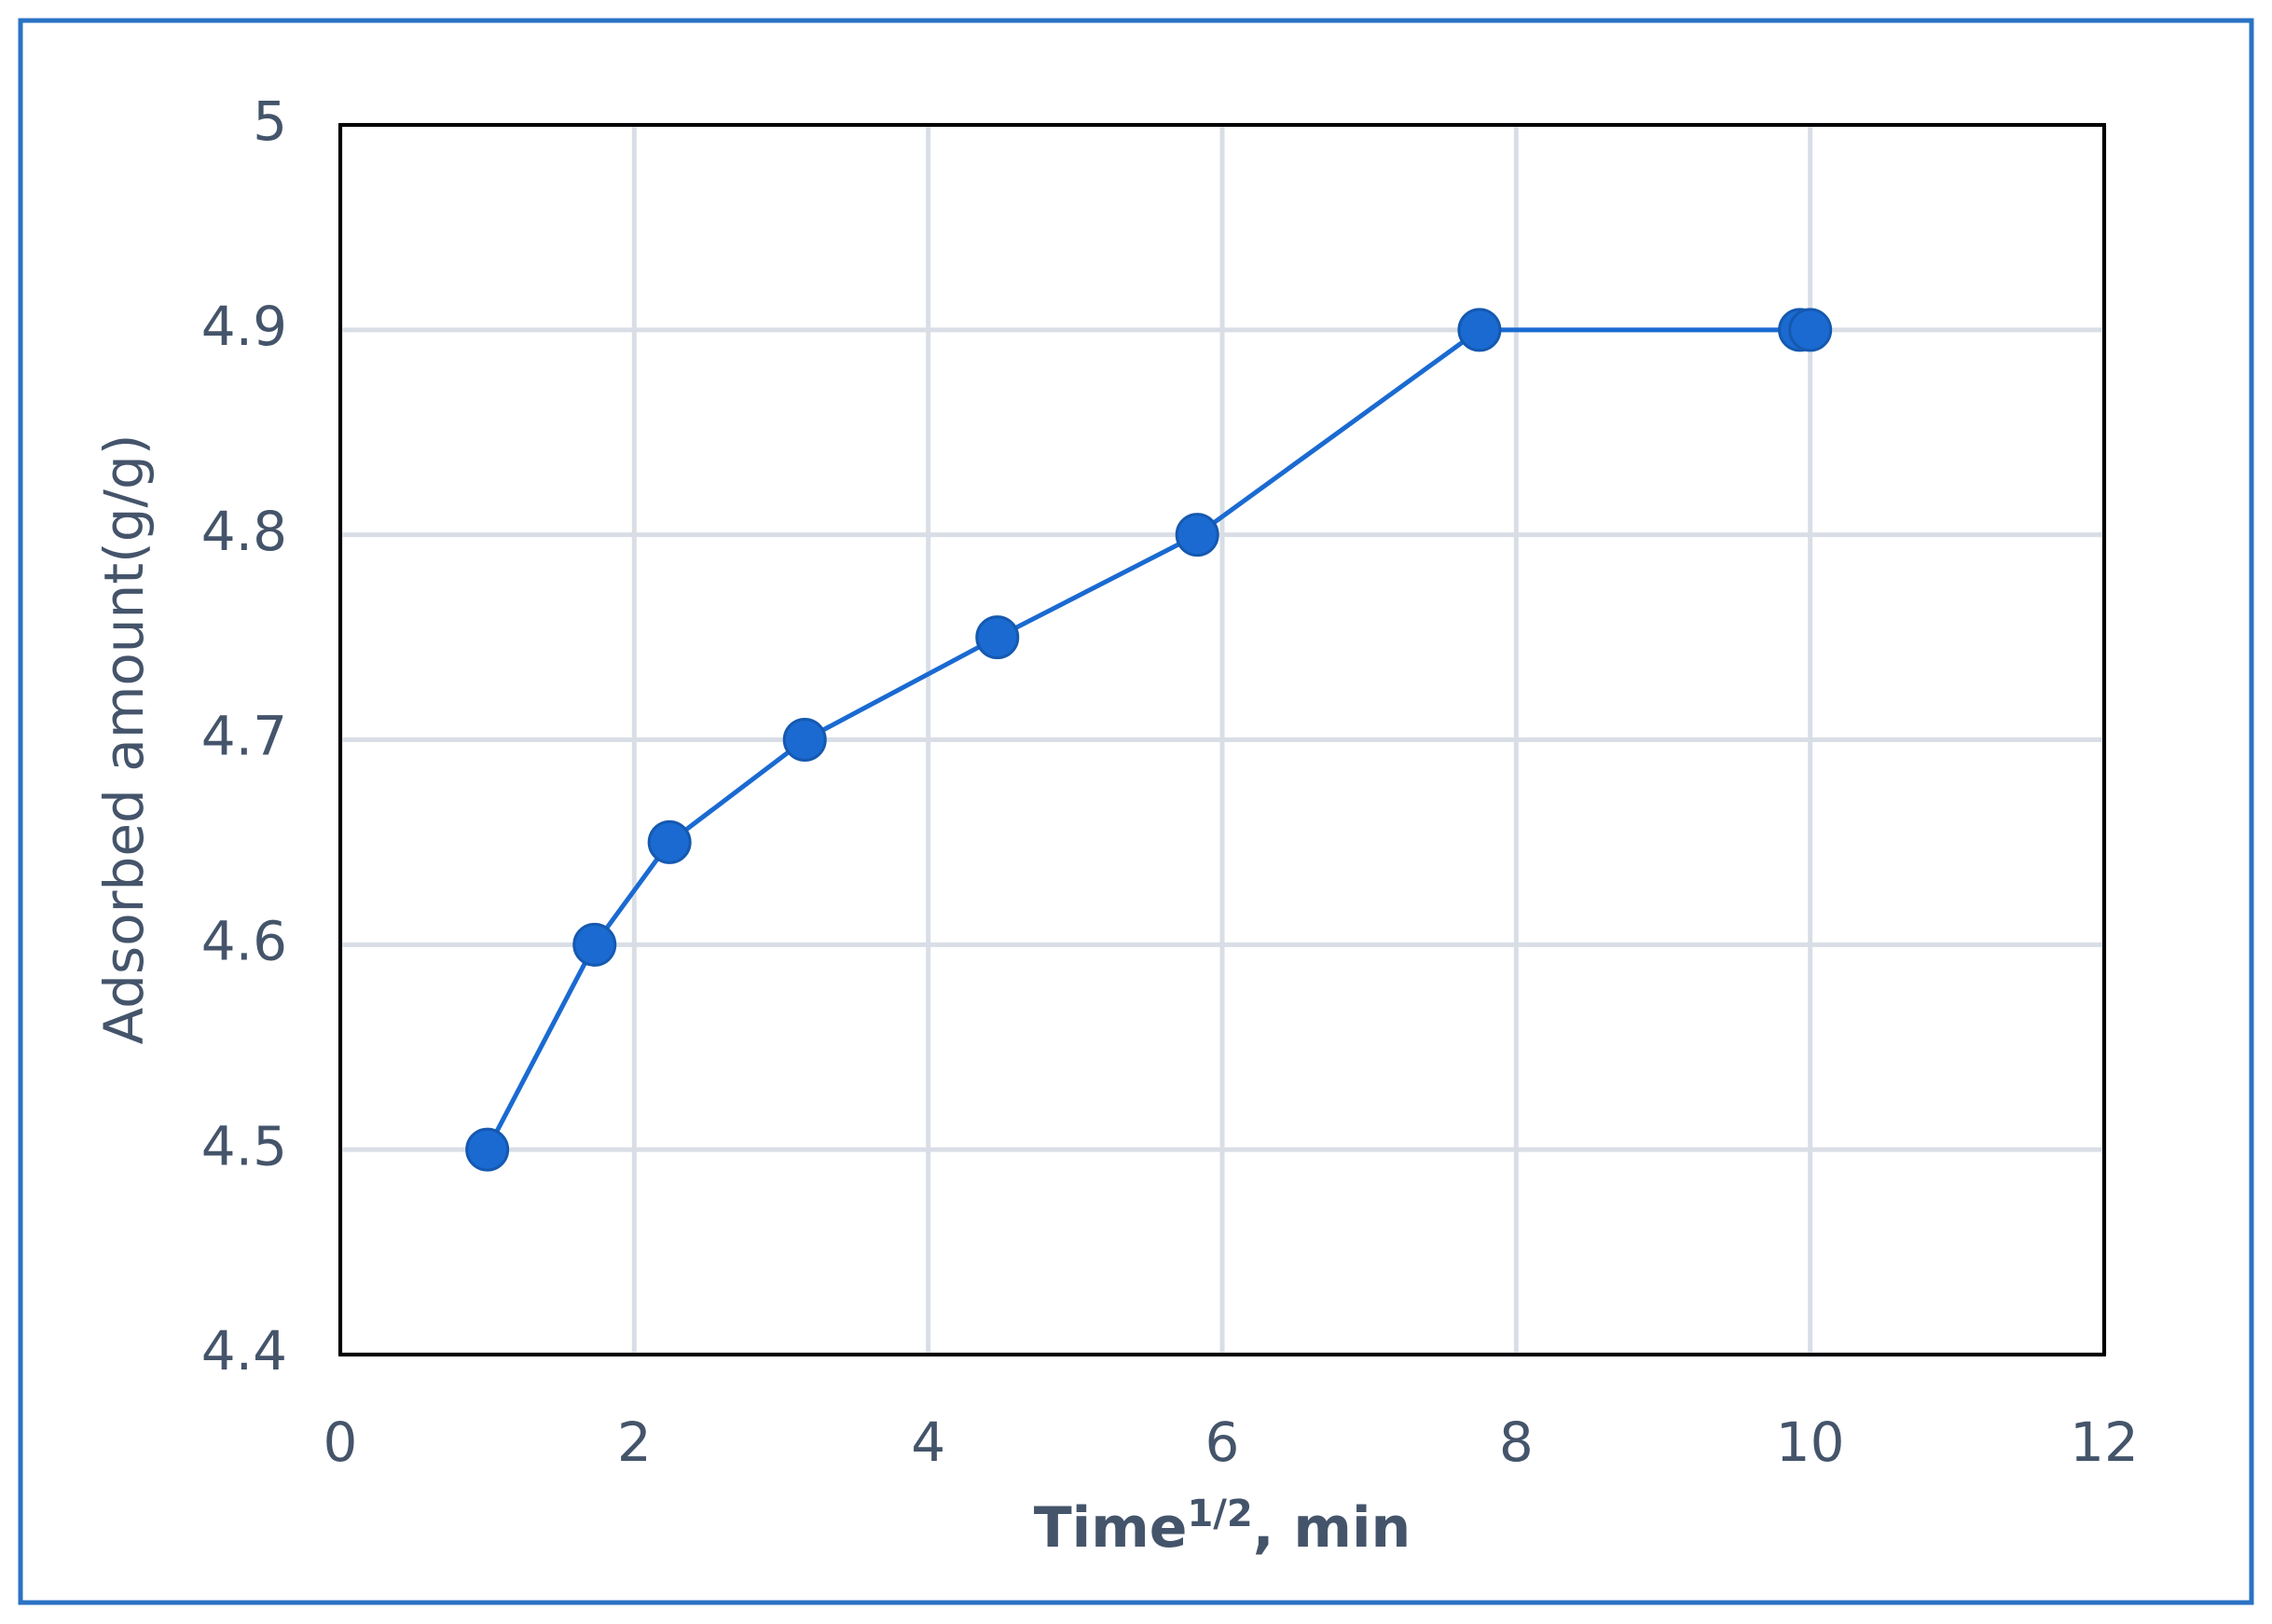 Image resolution: width=2272 pixels, height=1624 pixels. I want to click on x-tick-label: 8, so click(1516, 1442).